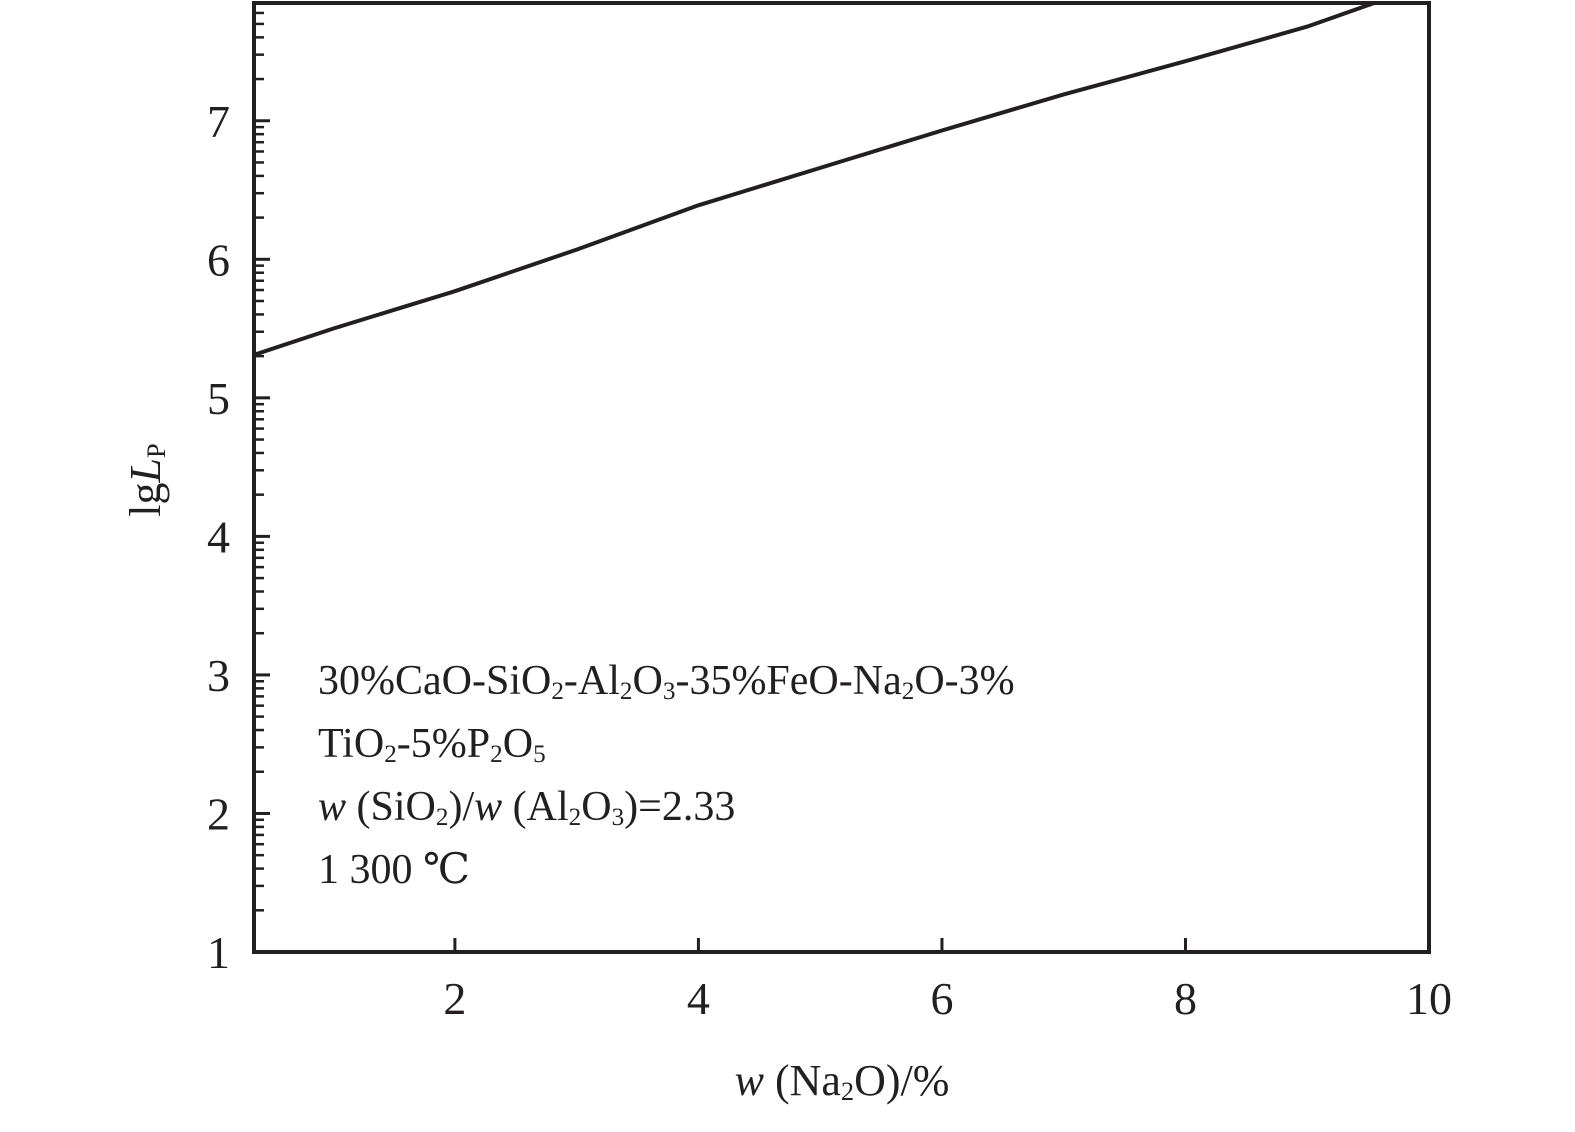 This screenshot has width=1575, height=1132. What do you see at coordinates (698, 998) in the screenshot?
I see `x-tick-label: 4` at bounding box center [698, 998].